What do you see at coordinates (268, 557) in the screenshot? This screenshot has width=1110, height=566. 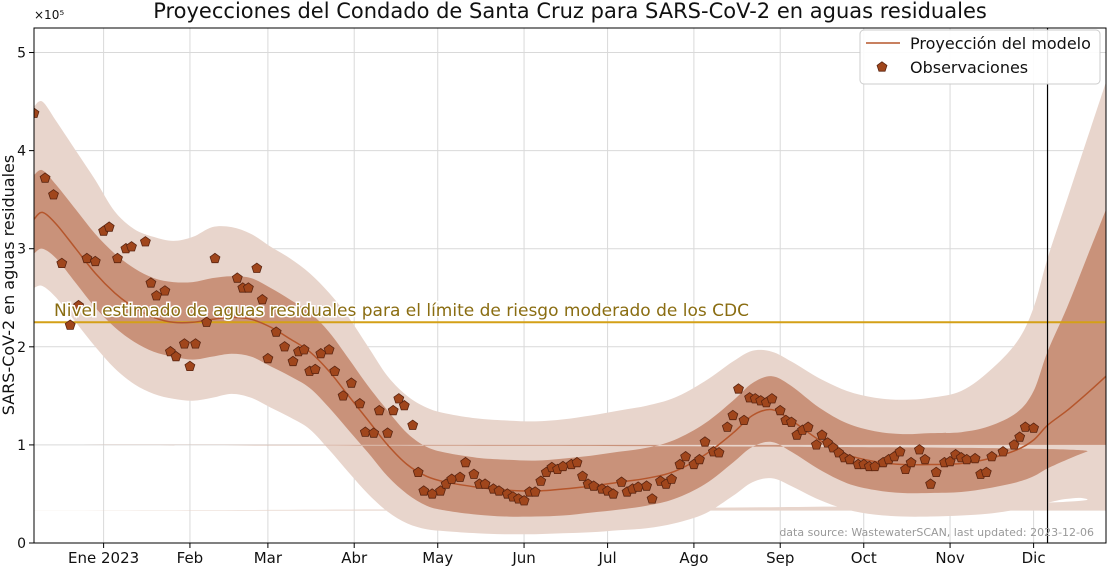 I see `x-tick-label: Mar` at bounding box center [268, 557].